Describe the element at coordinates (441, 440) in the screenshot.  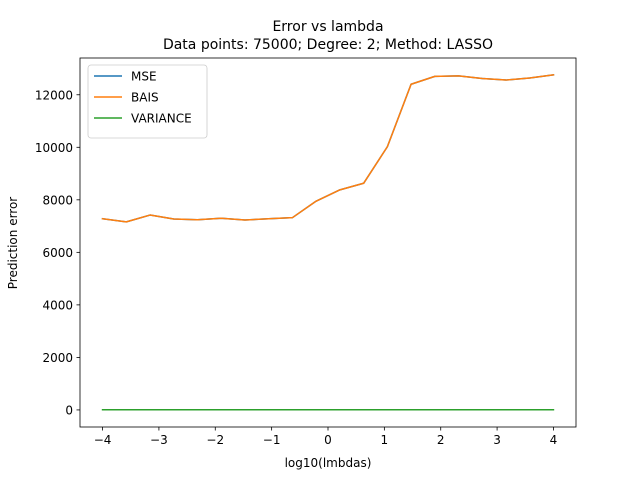
I see `x-tick-label: 2` at that location.